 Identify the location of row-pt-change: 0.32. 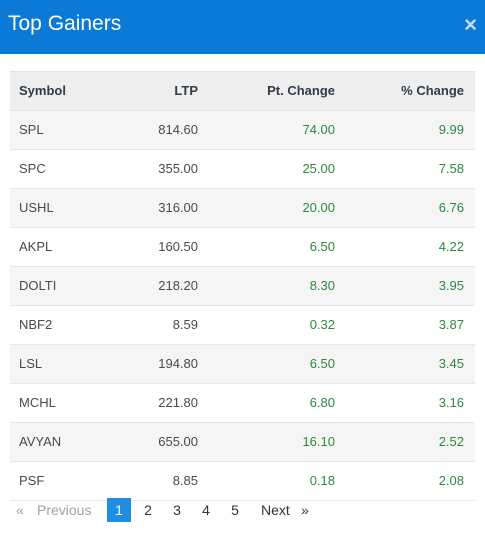
(322, 324).